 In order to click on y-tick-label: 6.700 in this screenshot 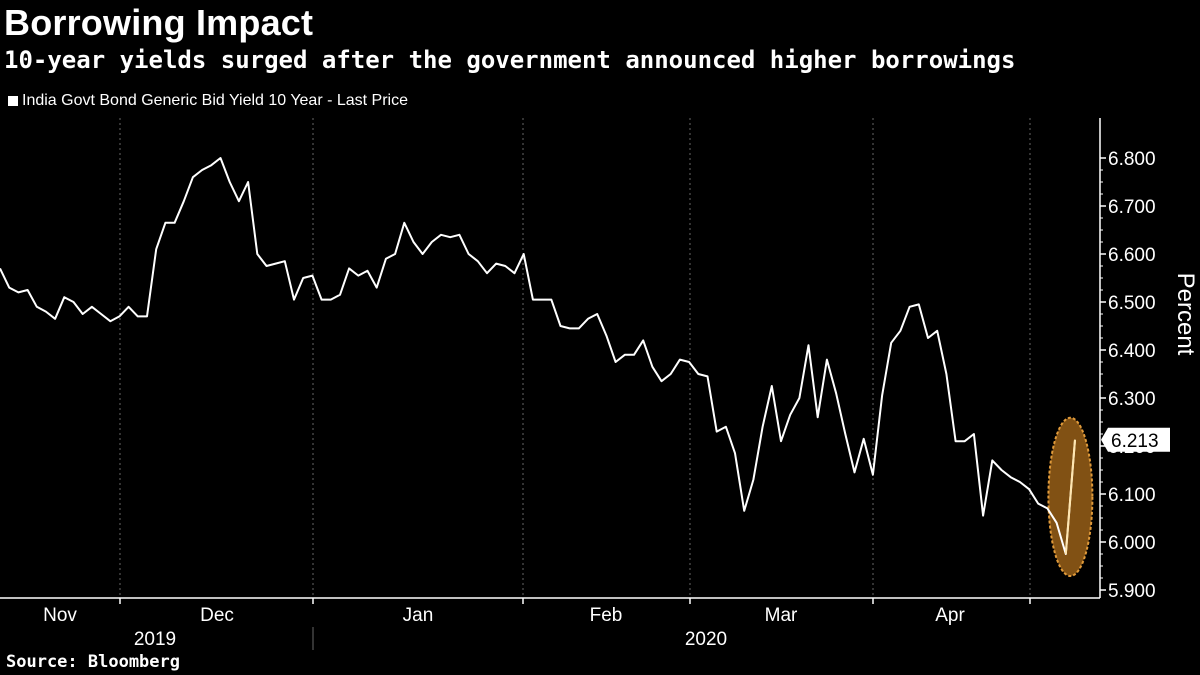, I will do `click(1132, 207)`.